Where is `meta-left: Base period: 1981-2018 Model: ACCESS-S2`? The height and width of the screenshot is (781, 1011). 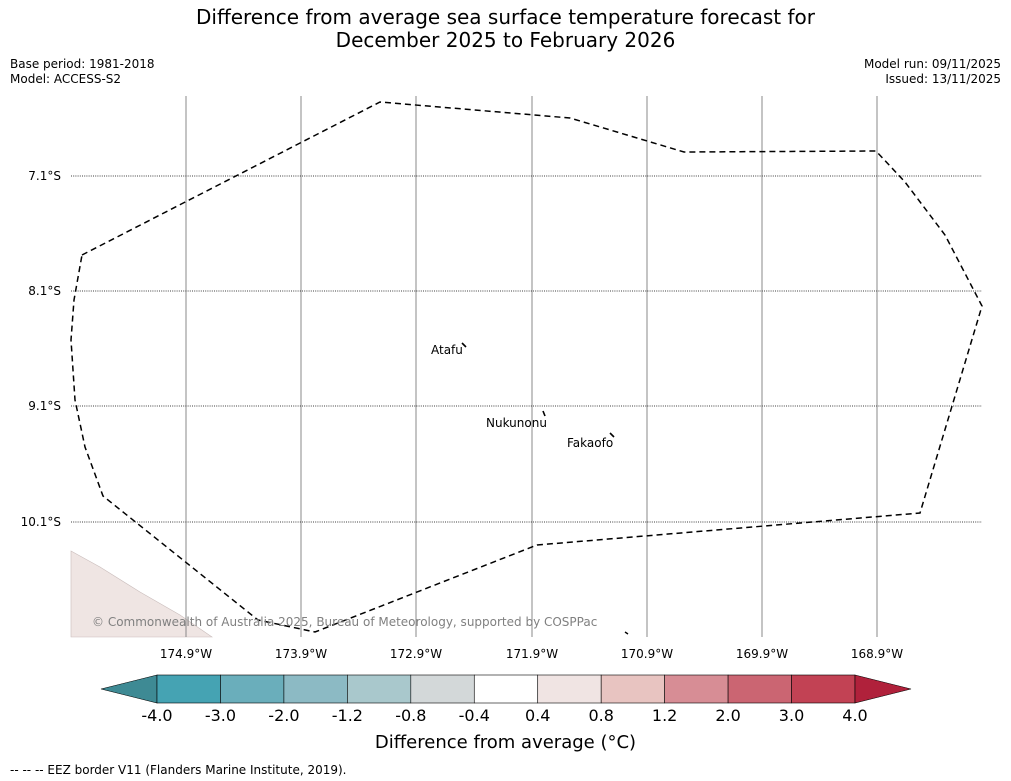 meta-left: Base period: 1981-2018 Model: ACCESS-S2 is located at coordinates (82, 72).